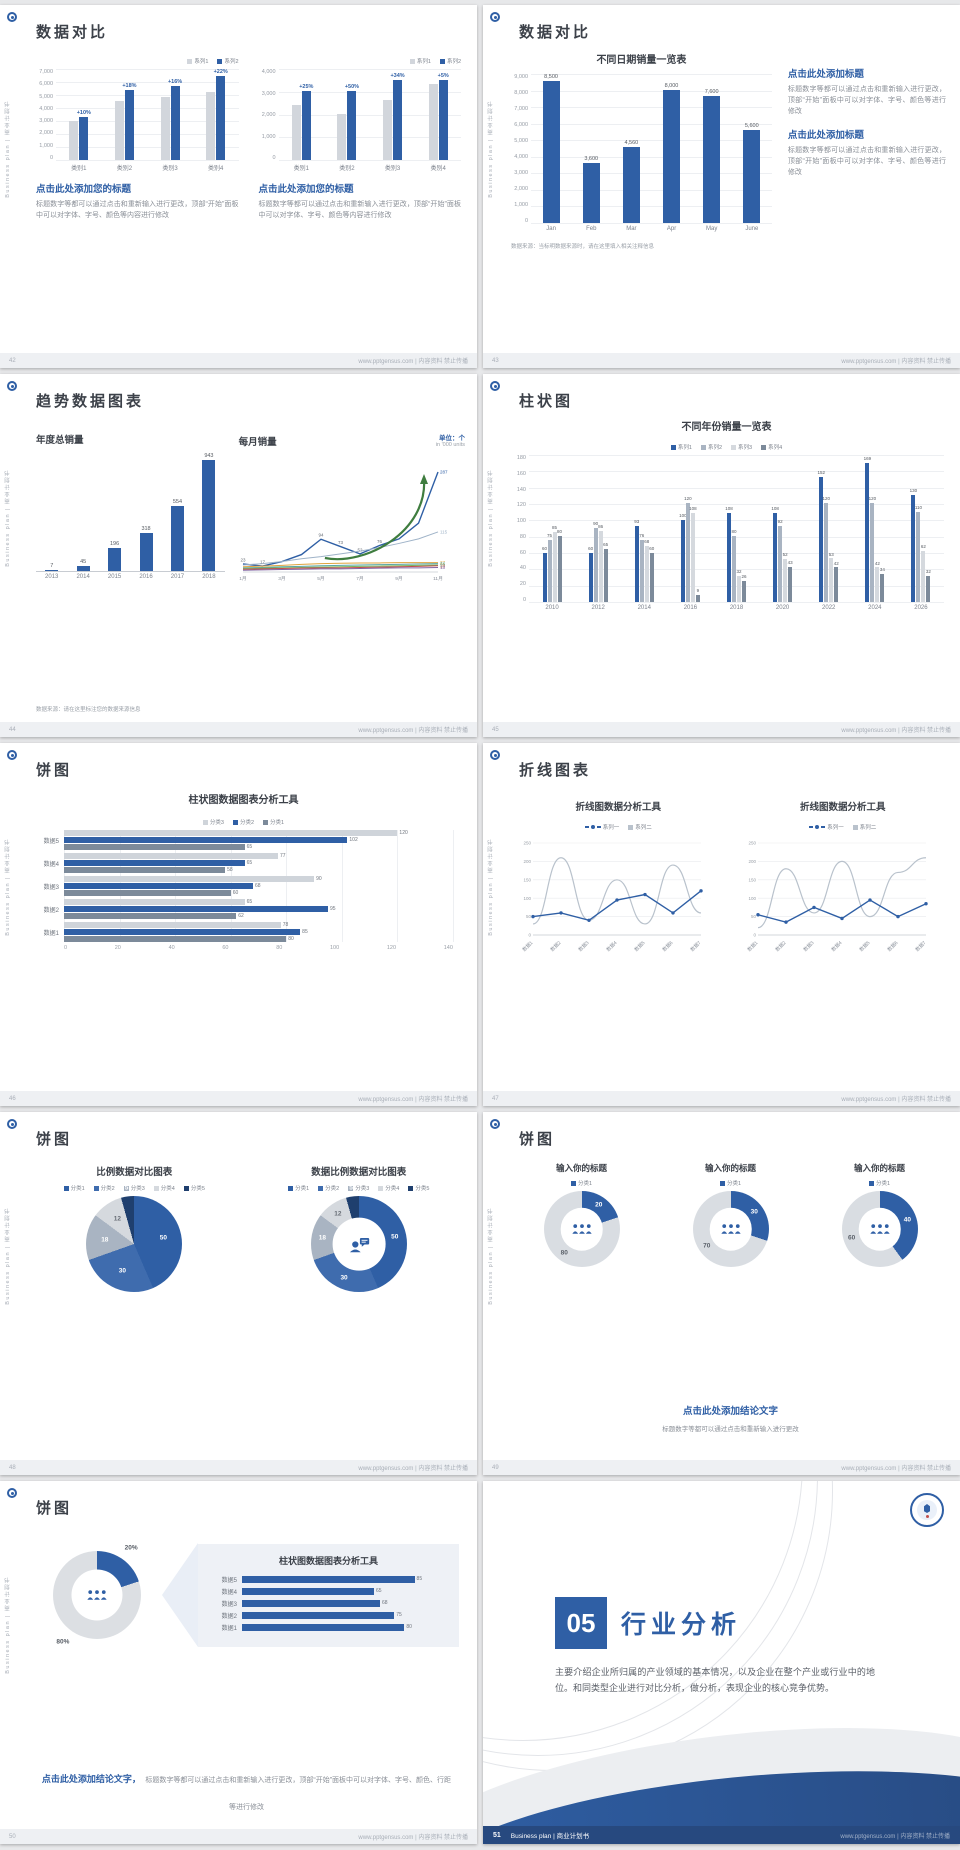  I want to click on vb-bw: 26, so click(744, 588).